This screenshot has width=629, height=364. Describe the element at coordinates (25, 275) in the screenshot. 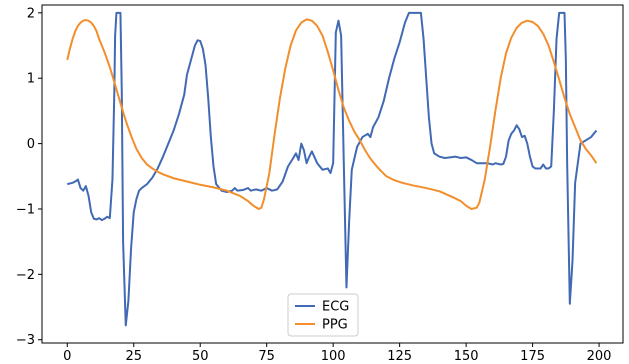

I see `y-tick-label: −2` at that location.